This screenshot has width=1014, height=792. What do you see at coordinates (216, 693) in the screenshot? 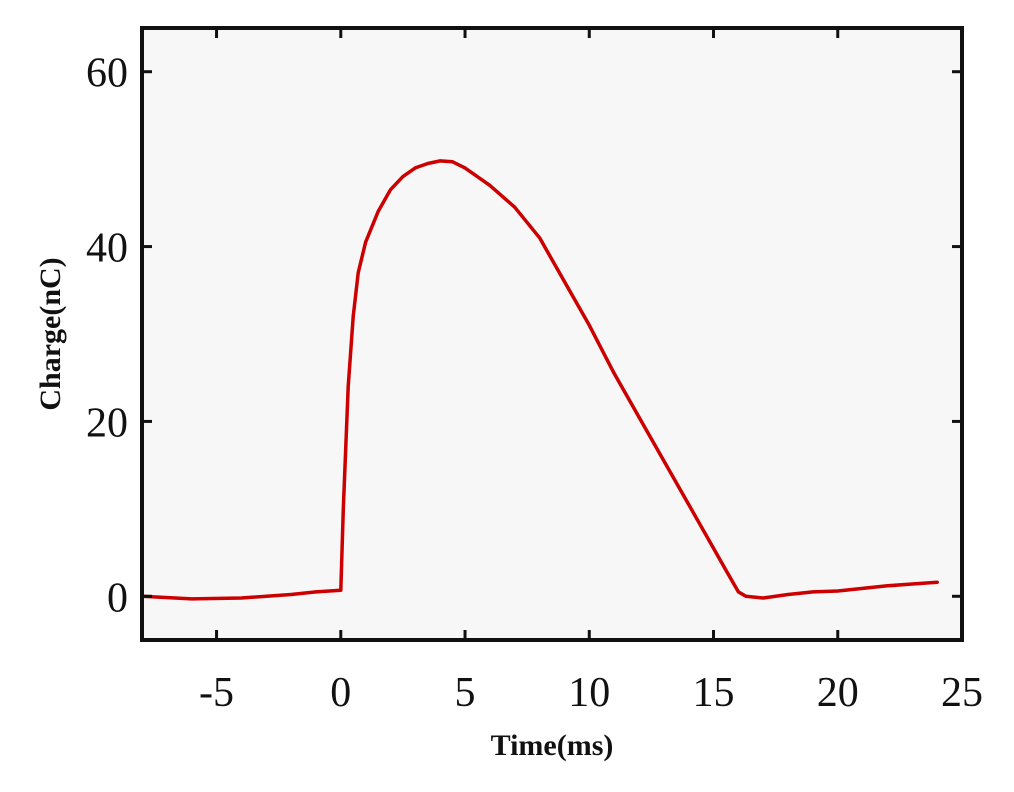
I see `x-tick-label: -5` at bounding box center [216, 693].